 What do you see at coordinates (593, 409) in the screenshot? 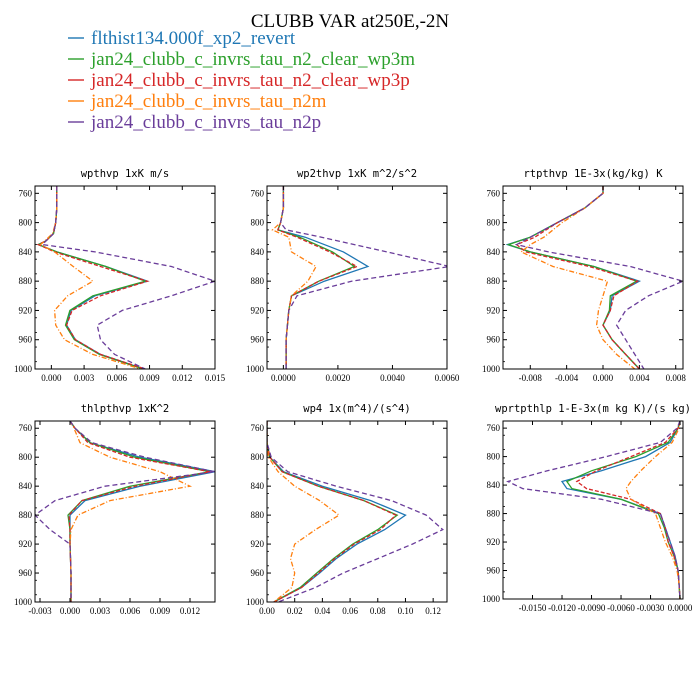
I see `panel-title: wprtpthlp 1-E-3x(m kg K)/(s kg)` at bounding box center [593, 409].